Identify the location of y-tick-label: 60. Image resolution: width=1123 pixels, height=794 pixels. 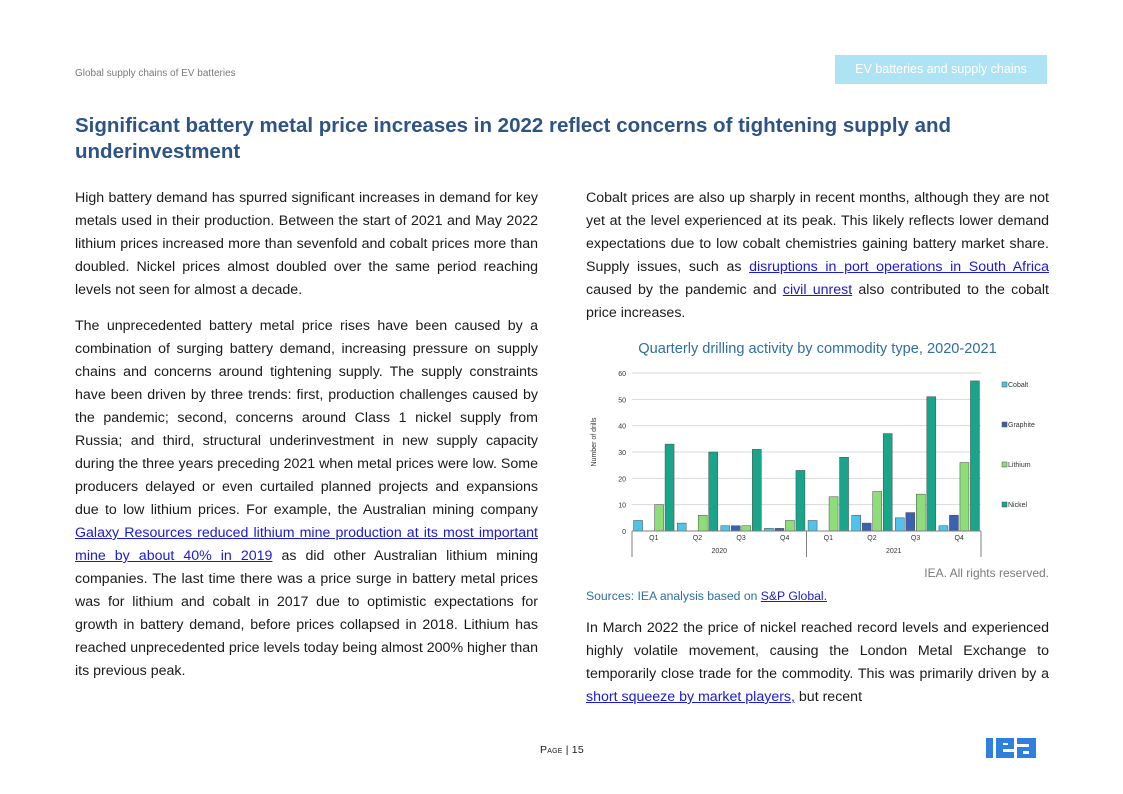
(622, 374).